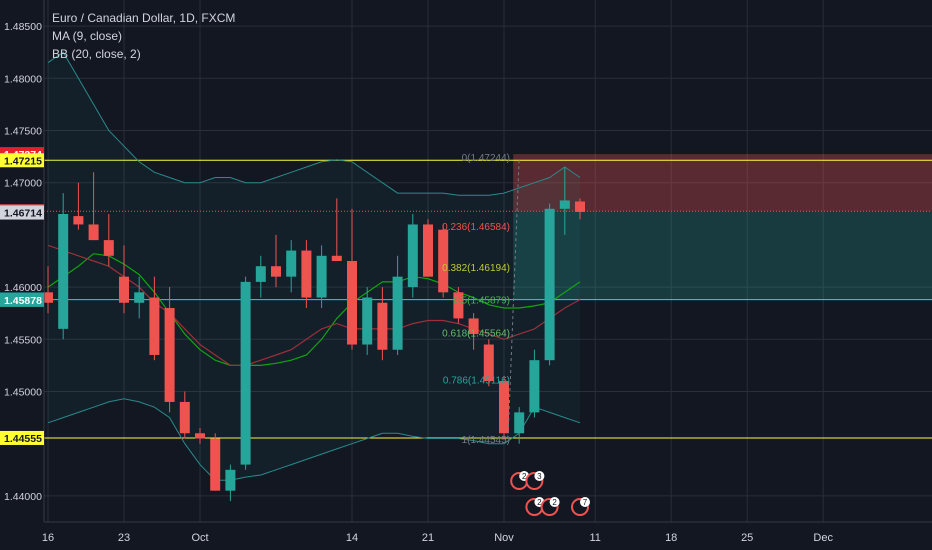 The image size is (932, 550). Describe the element at coordinates (585, 502) in the screenshot. I see `event-marker-count: 7` at that location.